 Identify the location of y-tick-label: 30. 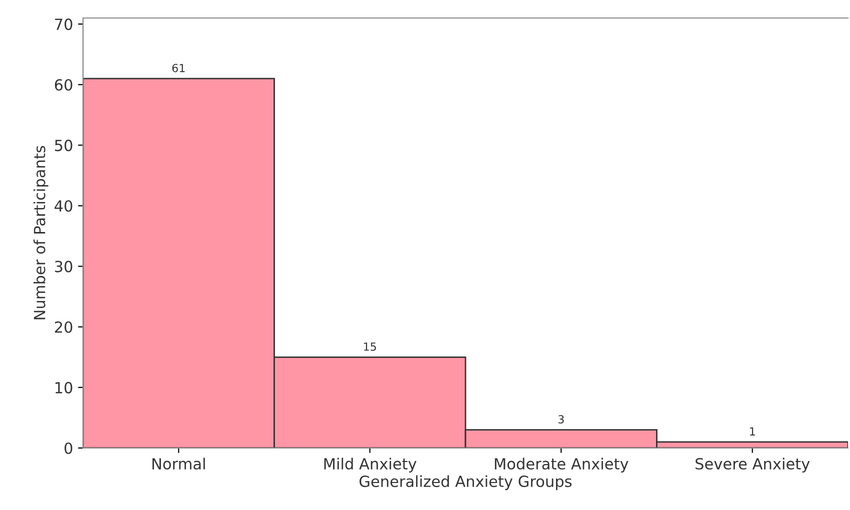
(63, 266).